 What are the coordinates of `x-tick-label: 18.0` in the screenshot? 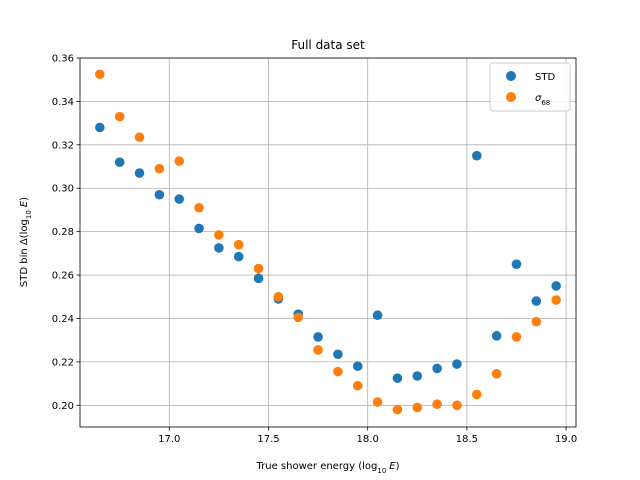 It's located at (368, 439).